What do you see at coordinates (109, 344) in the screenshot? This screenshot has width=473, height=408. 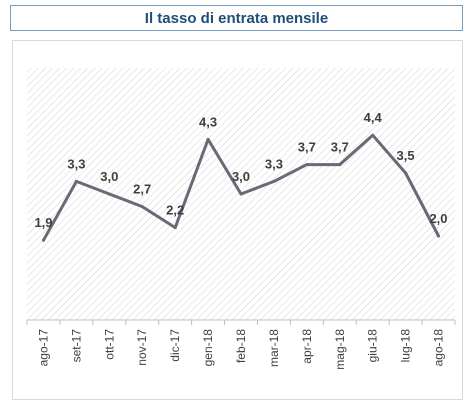 I see `x-tick-label: ott-17` at bounding box center [109, 344].